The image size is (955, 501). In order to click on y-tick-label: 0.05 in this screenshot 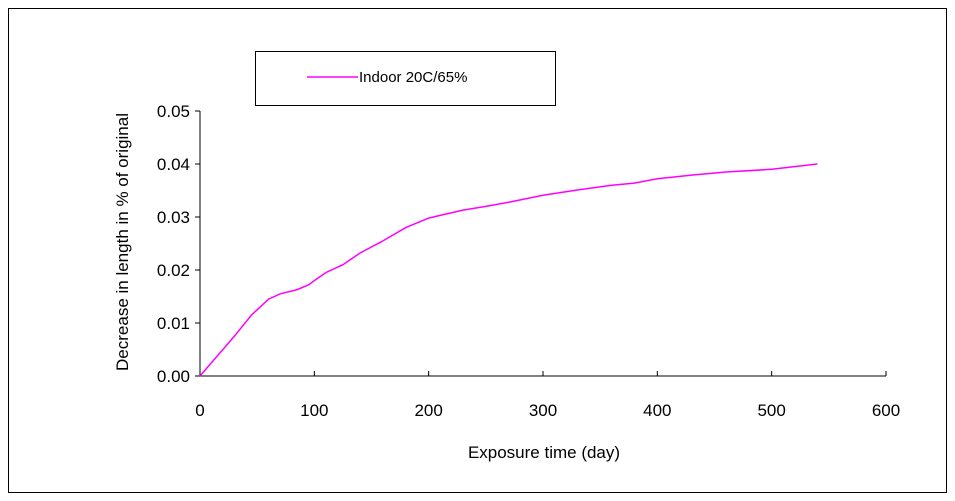, I will do `click(173, 111)`.